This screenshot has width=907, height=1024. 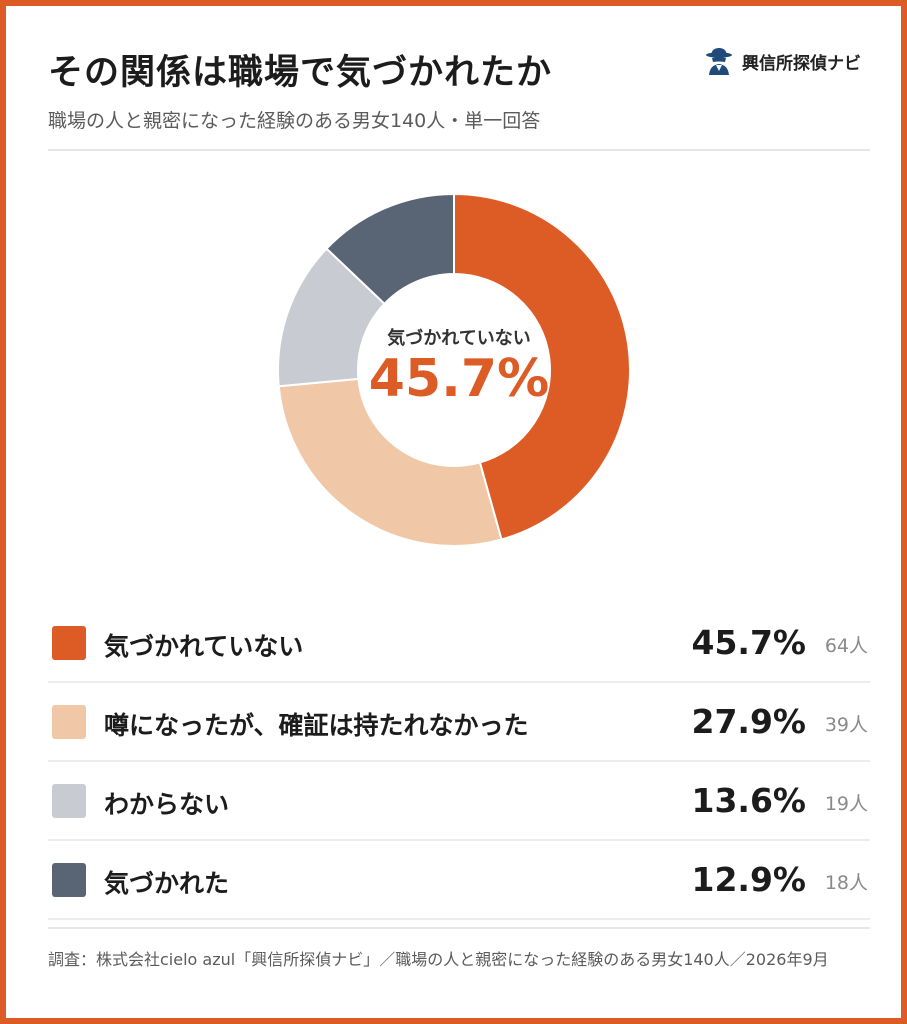 What do you see at coordinates (459, 801) in the screenshot?
I see `legend-row: わからない 13.6% 19人` at bounding box center [459, 801].